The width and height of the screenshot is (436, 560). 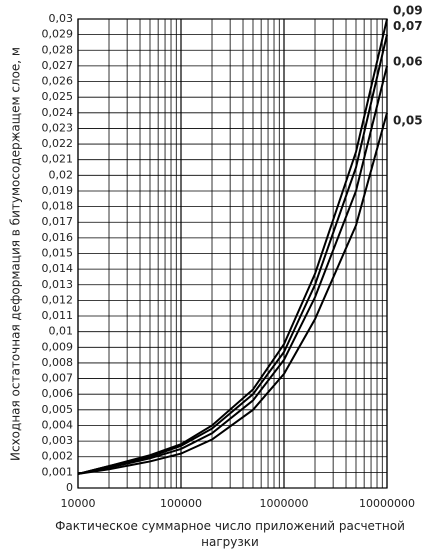 What do you see at coordinates (58, 253) in the screenshot?
I see `y-tick-label: 0,015` at bounding box center [58, 253].